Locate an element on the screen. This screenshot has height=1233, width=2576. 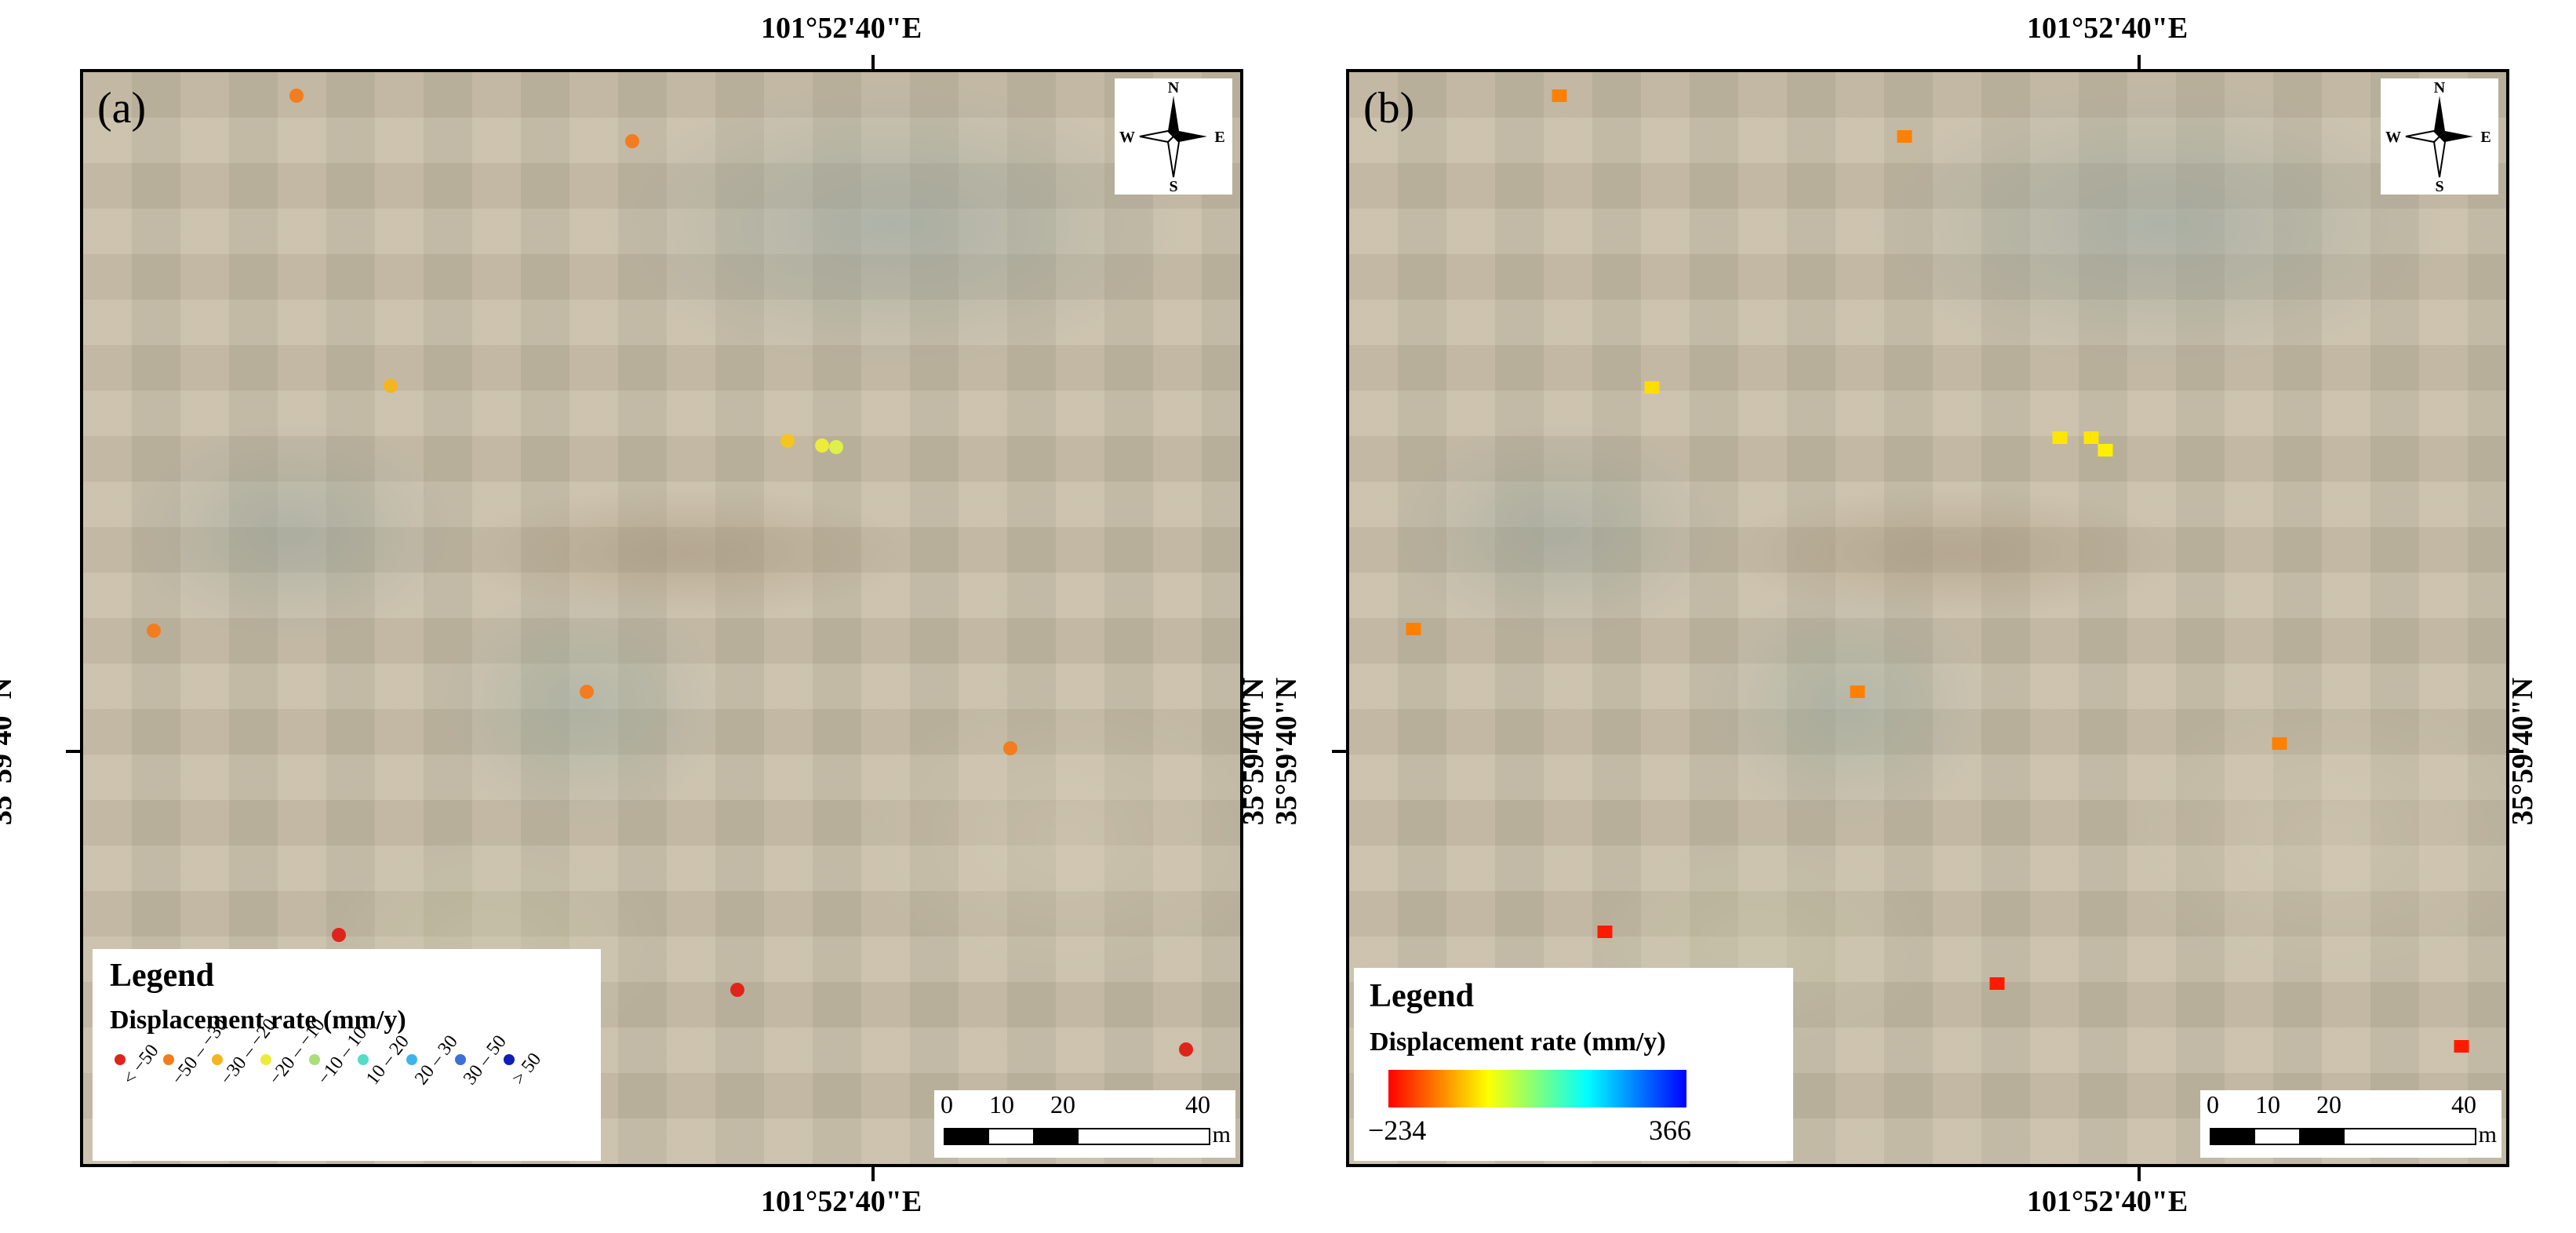
ramp-min-label: −234 is located at coordinates (1397, 1130).